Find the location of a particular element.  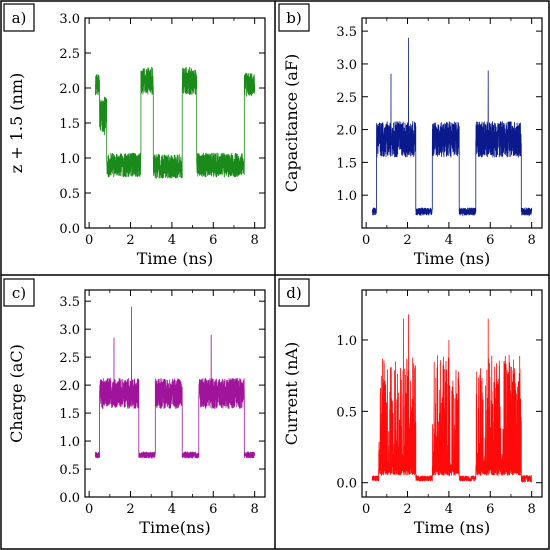

panel-d-label: d) is located at coordinates (293, 293).